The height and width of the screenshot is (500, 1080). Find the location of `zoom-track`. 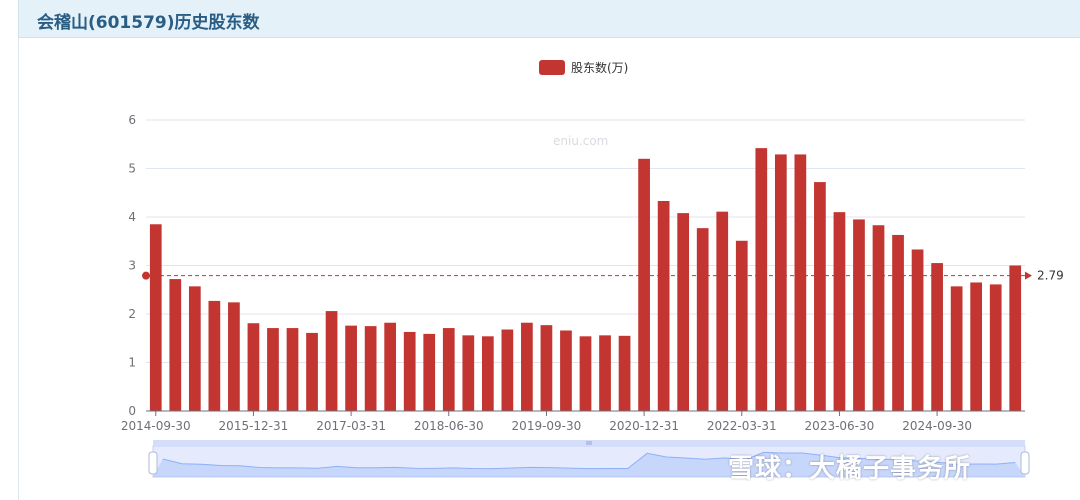

zoom-track is located at coordinates (589, 461).